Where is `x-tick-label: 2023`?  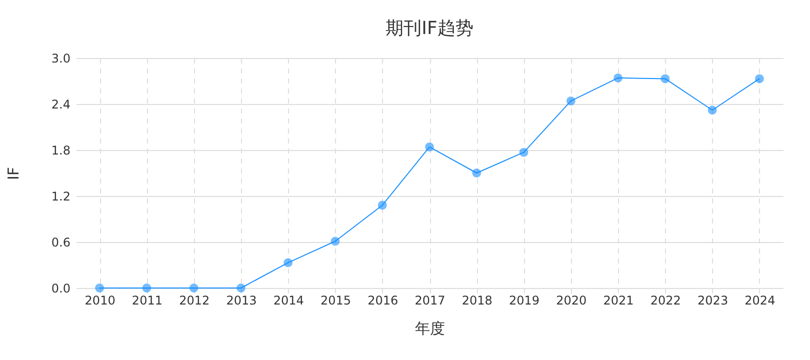
x-tick-label: 2023 is located at coordinates (713, 301).